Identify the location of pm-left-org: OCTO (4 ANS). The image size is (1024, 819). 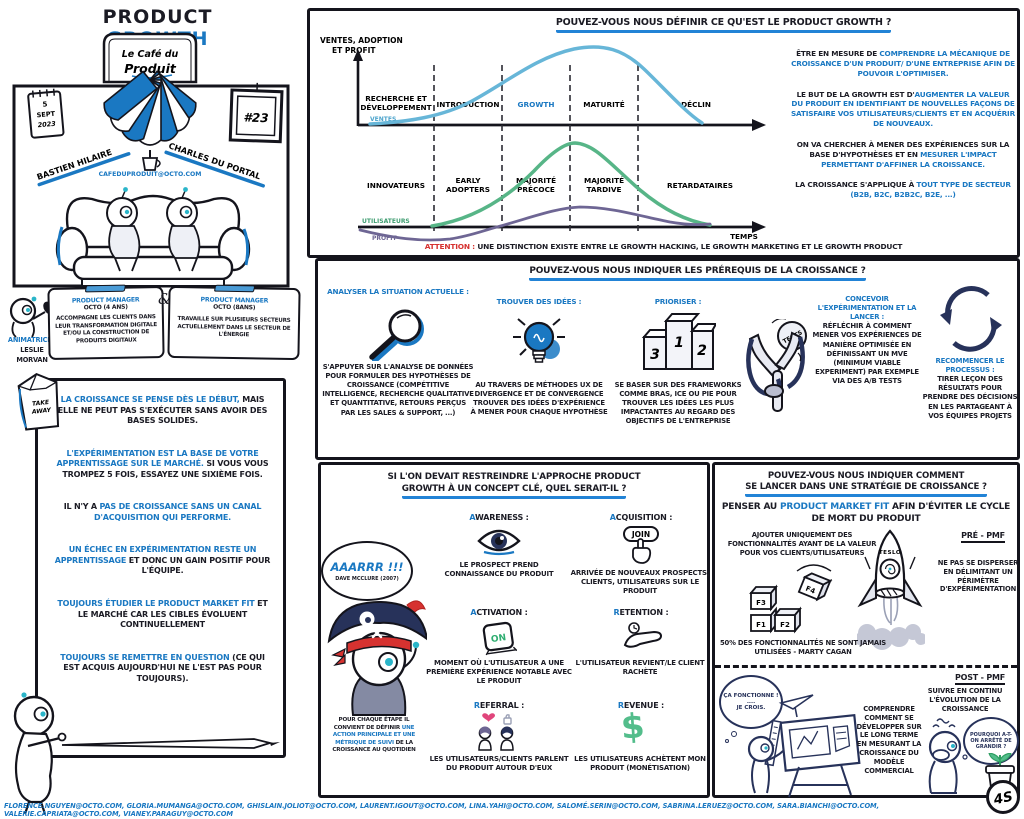
(105, 307).